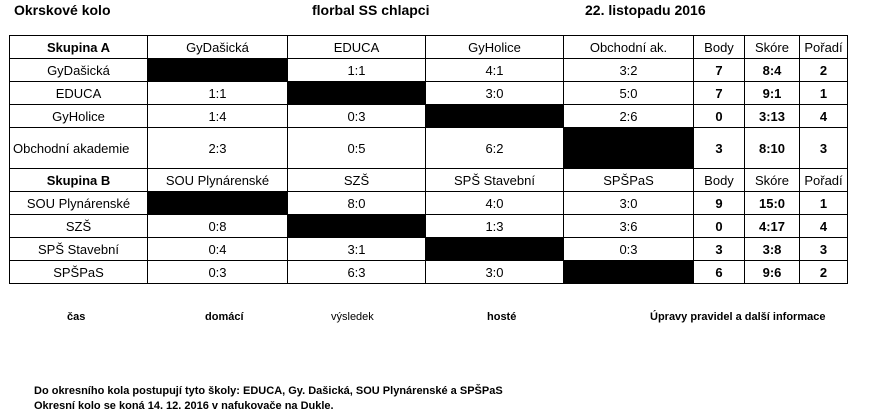 This screenshot has width=869, height=419. I want to click on match-result: 1:3, so click(494, 226).